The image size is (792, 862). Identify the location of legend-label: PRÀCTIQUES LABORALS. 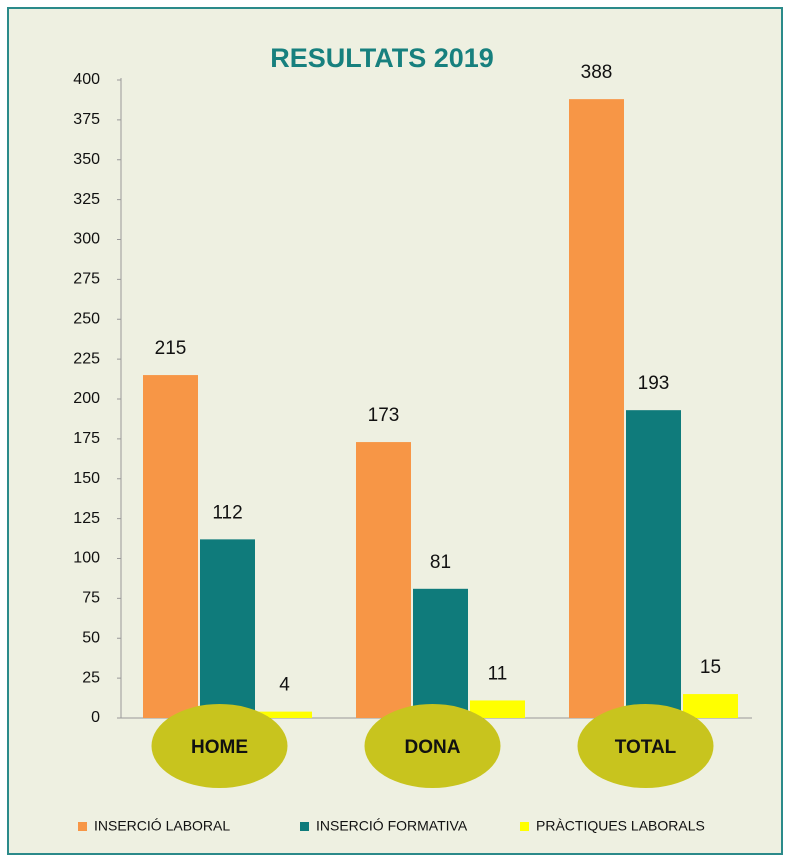
(620, 826).